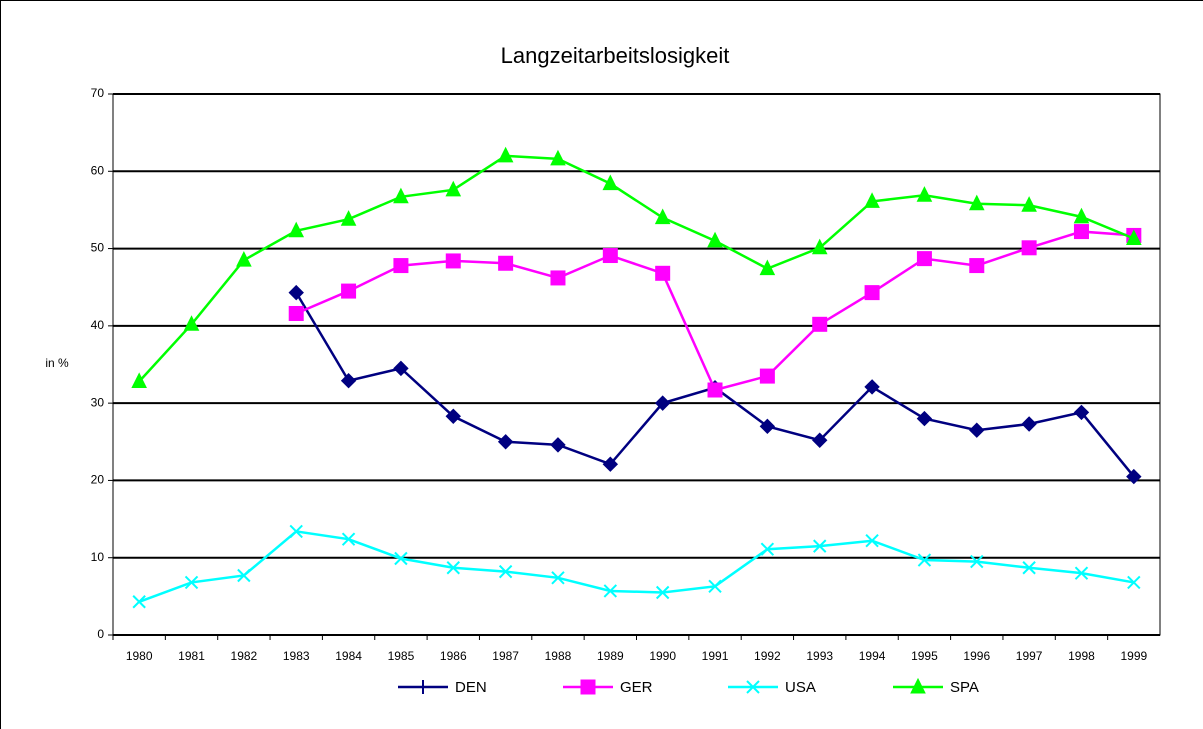 This screenshot has height=729, width=1203. I want to click on legend-label: USA, so click(800, 687).